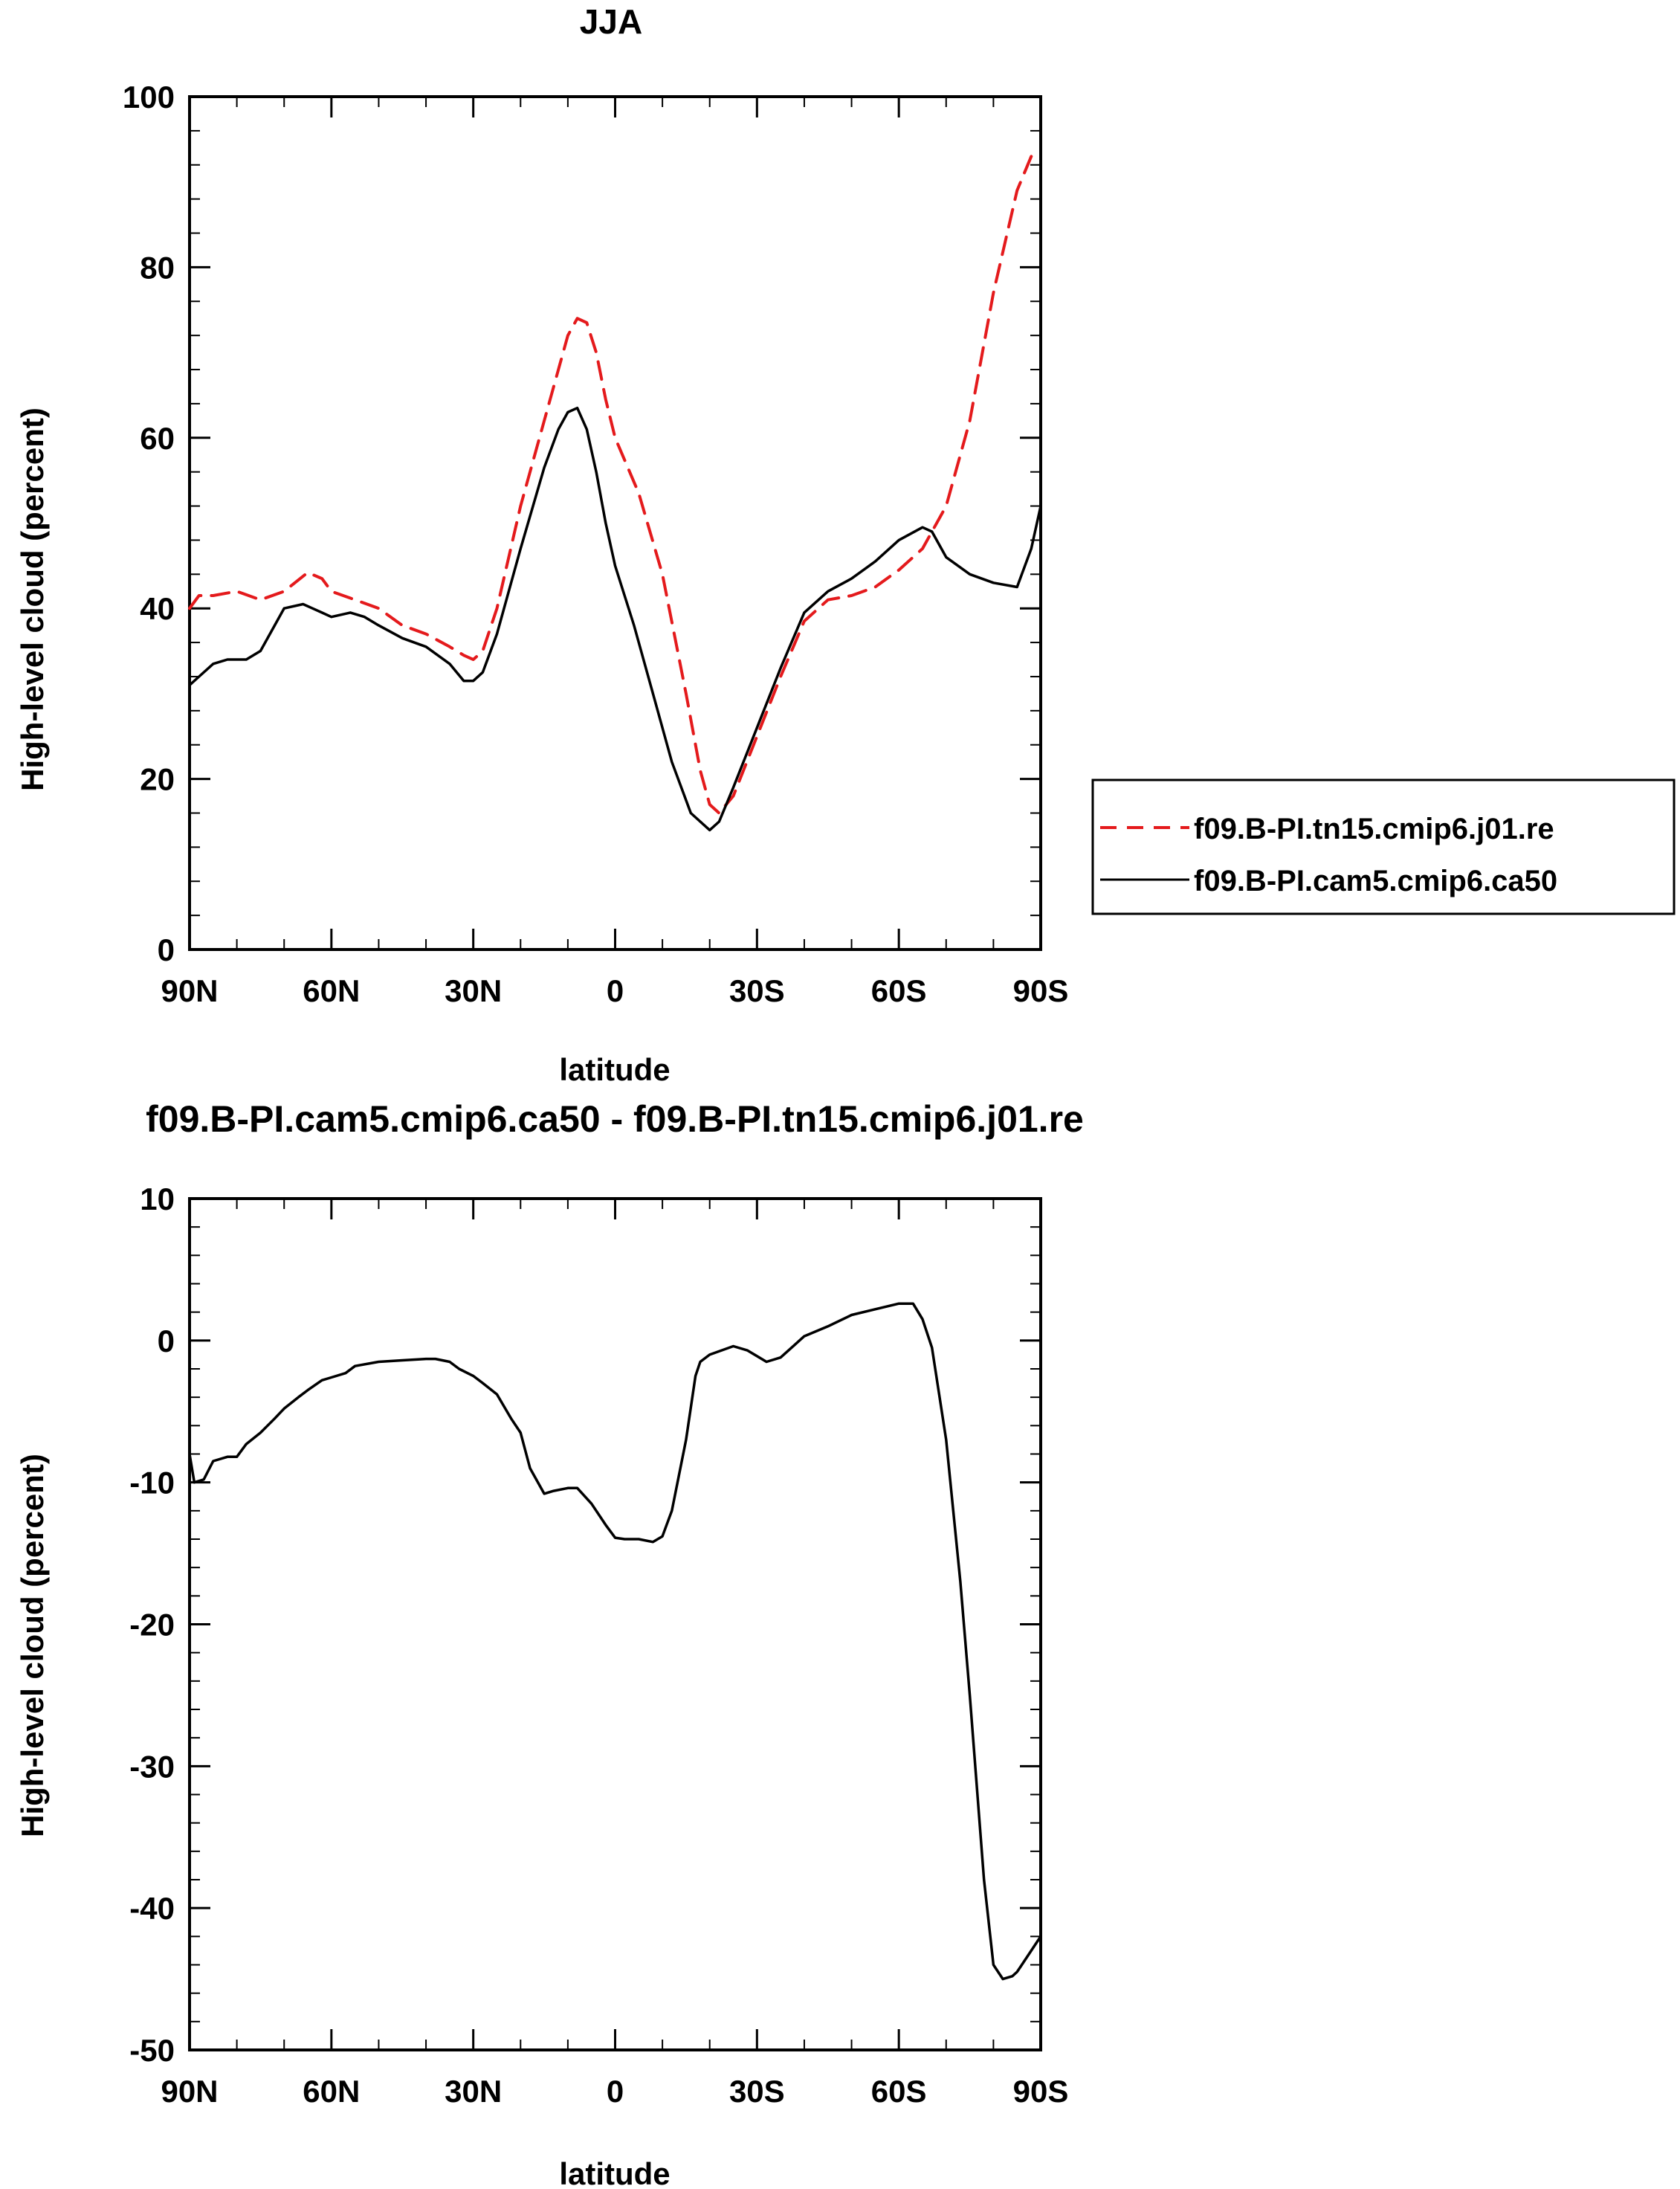 The image size is (1680, 2189). I want to click on top-y-tick-label: 80, so click(158, 267).